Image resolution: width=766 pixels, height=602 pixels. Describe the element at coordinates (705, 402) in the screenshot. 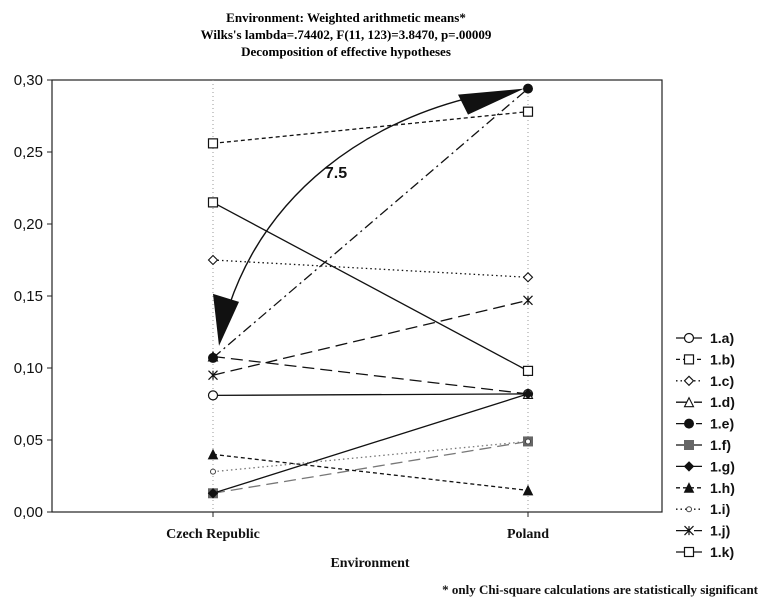

I see `legend-item-4: 1.d)` at that location.